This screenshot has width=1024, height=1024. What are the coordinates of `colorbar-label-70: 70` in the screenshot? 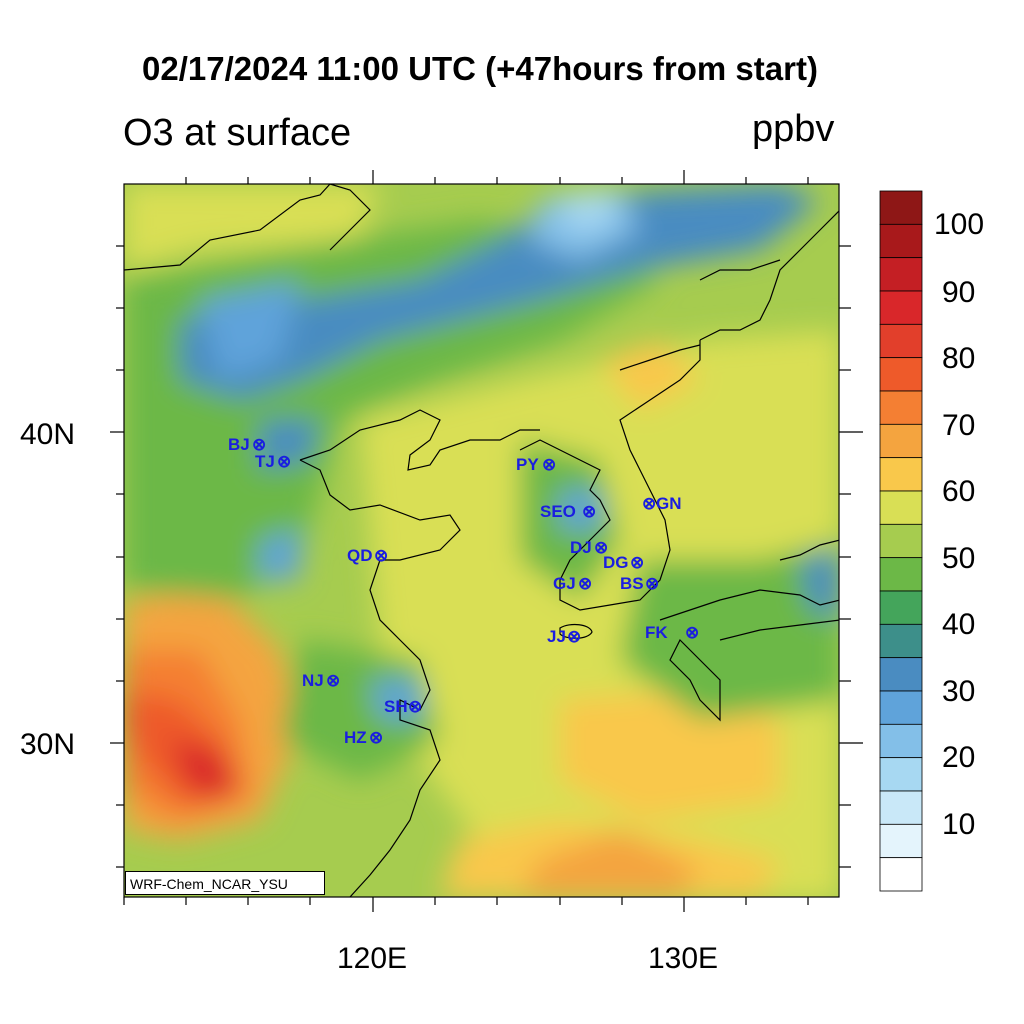 It's located at (959, 425).